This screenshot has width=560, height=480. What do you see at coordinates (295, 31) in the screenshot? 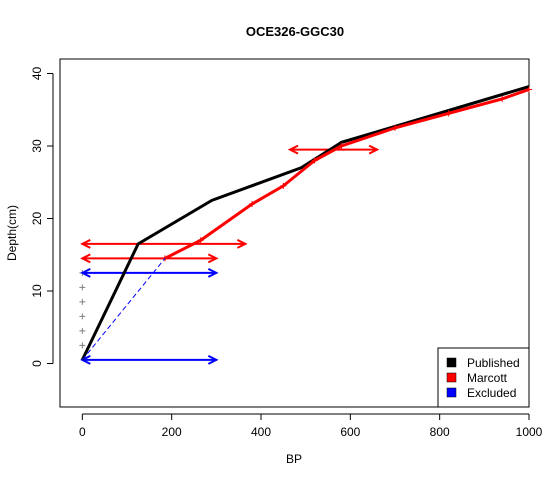
I see `chart-title: OCE326-GGC30` at bounding box center [295, 31].